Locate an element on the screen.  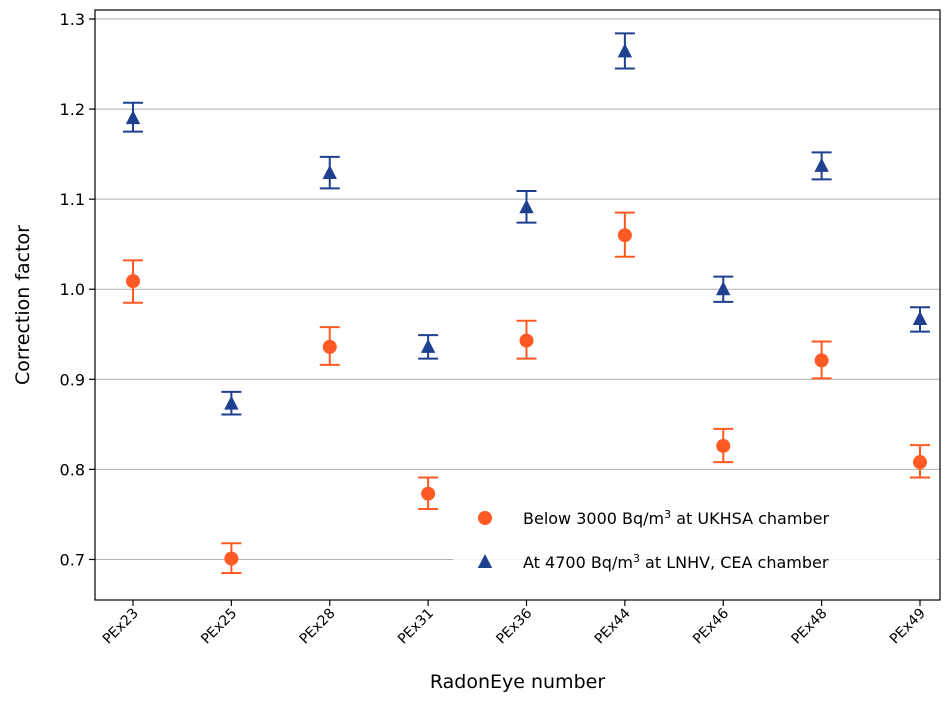
legend-box is located at coordinates (695, 544).